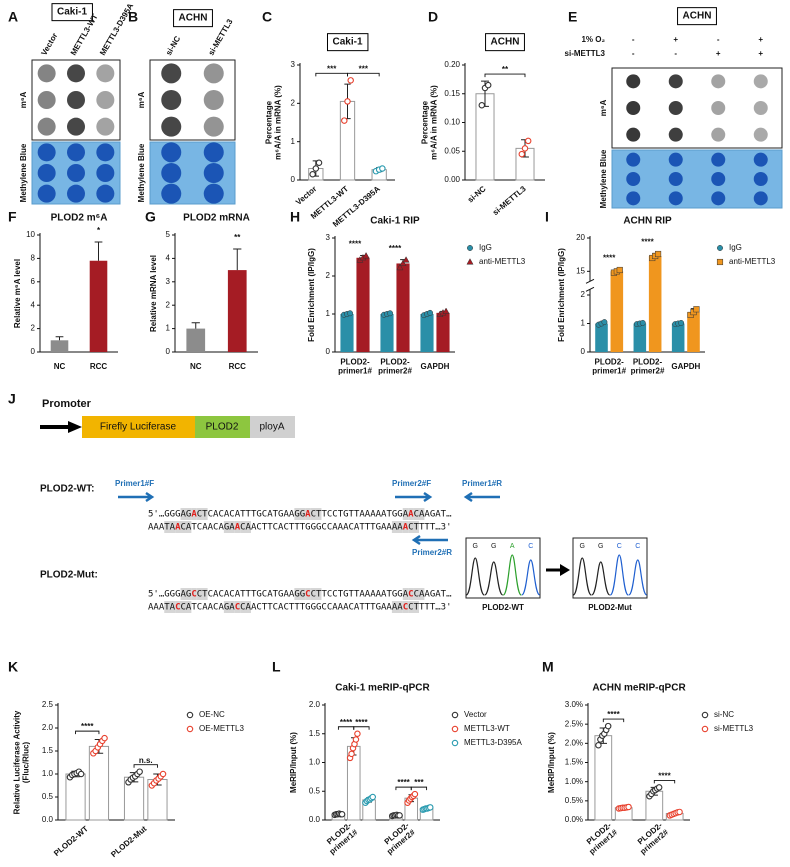 The width and height of the screenshot is (790, 867). Describe the element at coordinates (452, 179) in the screenshot. I see `y-tick-label: 0.00` at that location.